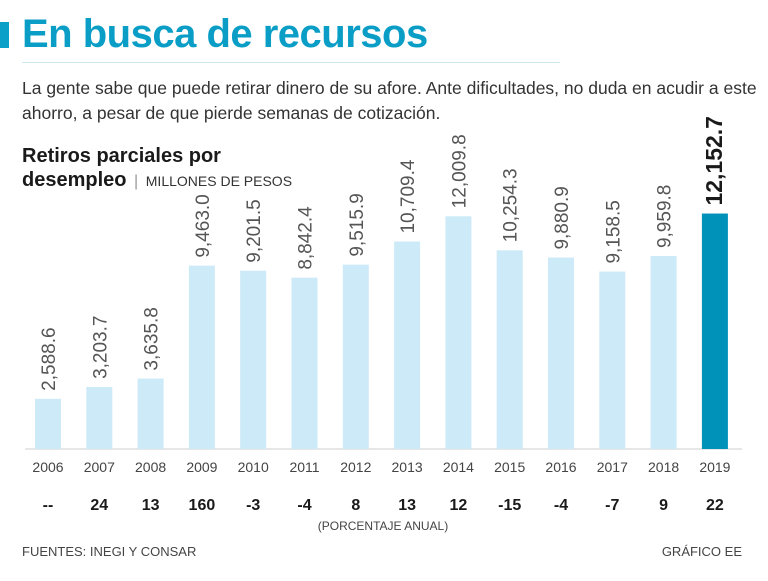  Describe the element at coordinates (663, 505) in the screenshot. I see `pct-change-2018: 9` at that location.